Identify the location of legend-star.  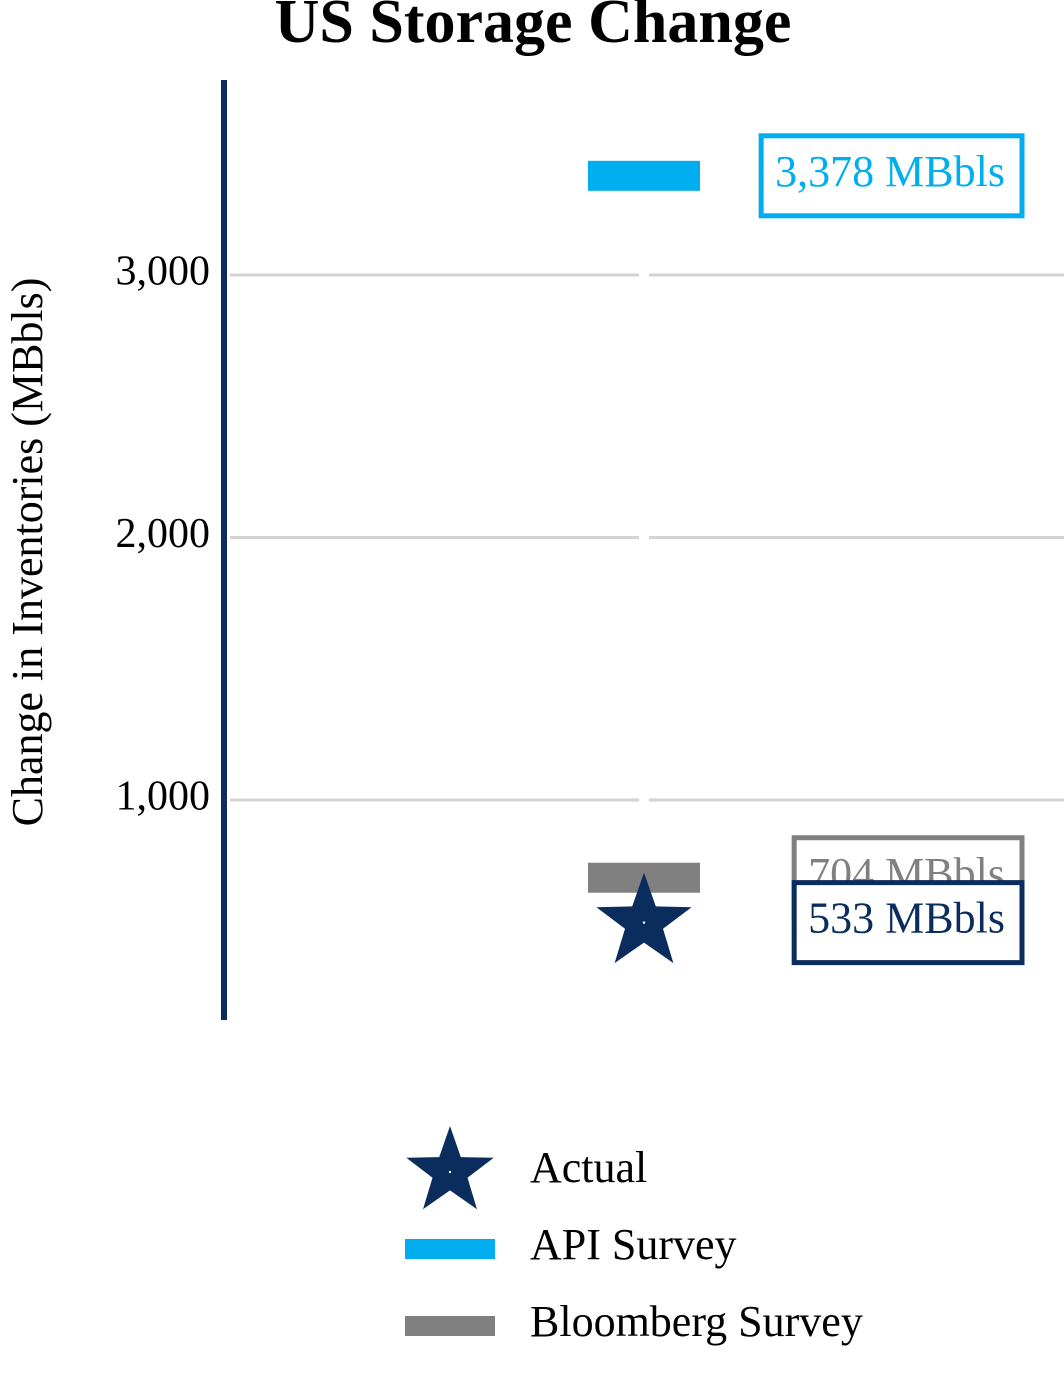
(450, 1168).